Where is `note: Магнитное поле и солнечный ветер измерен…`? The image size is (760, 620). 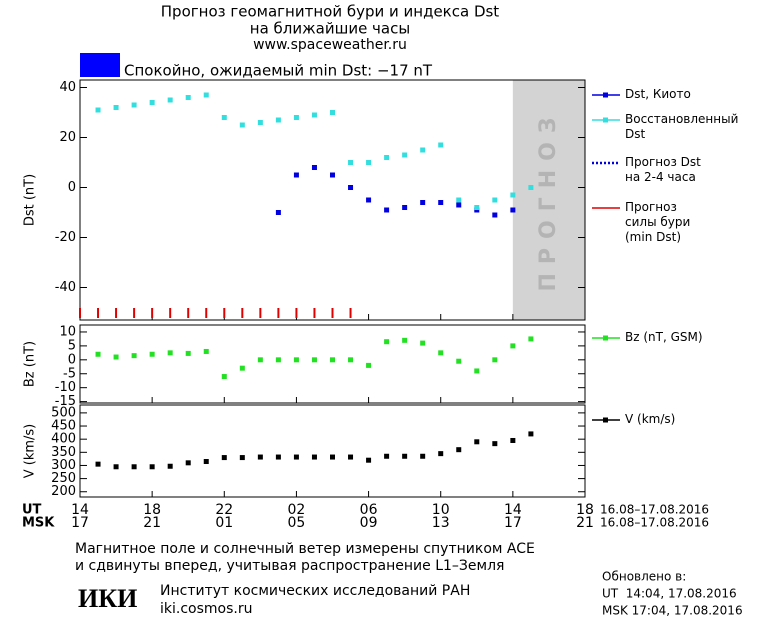 note: Магнитное поле и солнечный ветер измерен… is located at coordinates (305, 549).